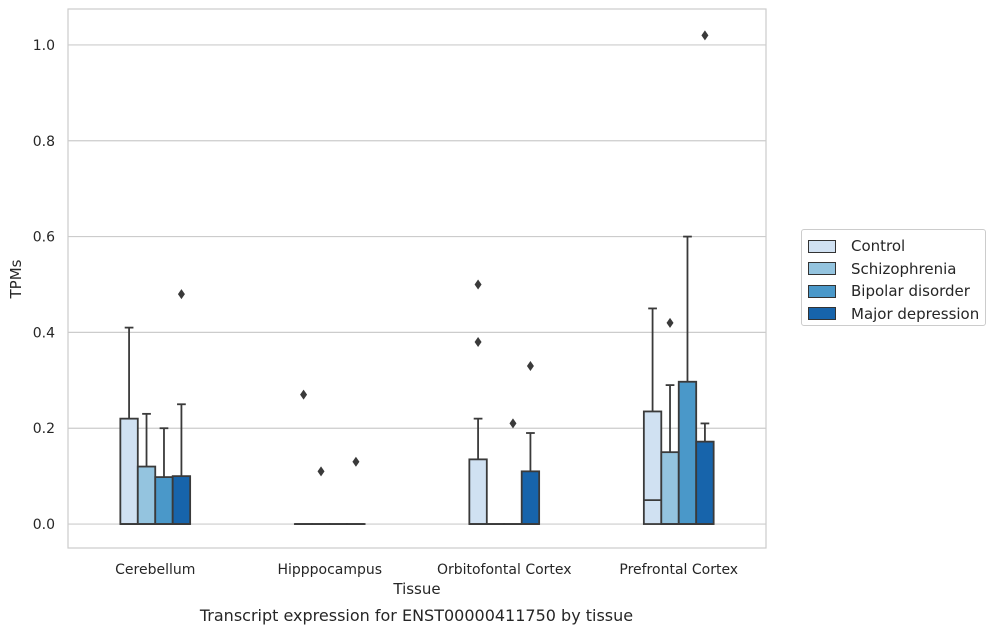  What do you see at coordinates (44, 285) in the screenshot?
I see `y-tick-labels: 0.0 0.2 0.4 0.6 0.8 1.0` at bounding box center [44, 285].